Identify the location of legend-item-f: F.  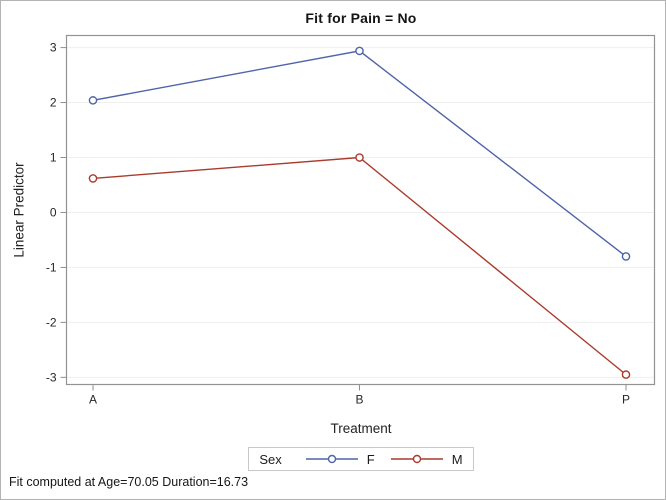
(339, 459).